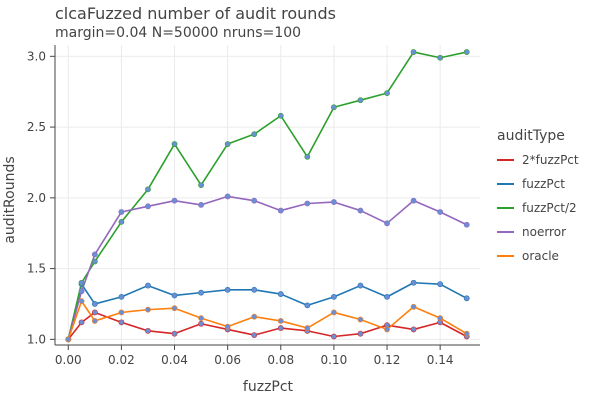  What do you see at coordinates (280, 360) in the screenshot?
I see `x-tick-label: 0.08` at bounding box center [280, 360].